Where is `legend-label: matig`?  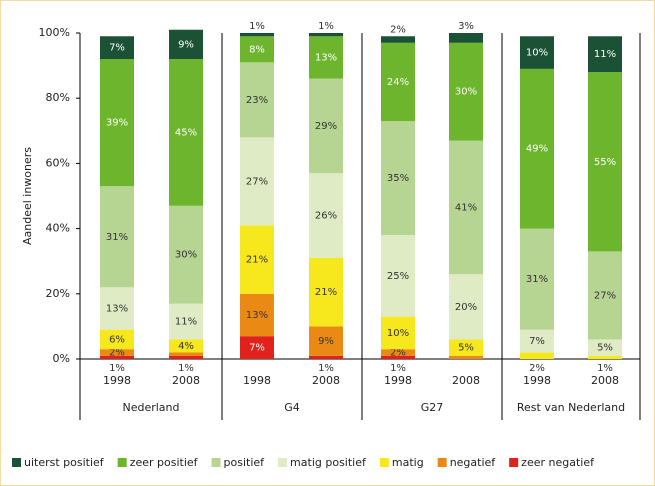 legend-label: matig is located at coordinates (408, 462).